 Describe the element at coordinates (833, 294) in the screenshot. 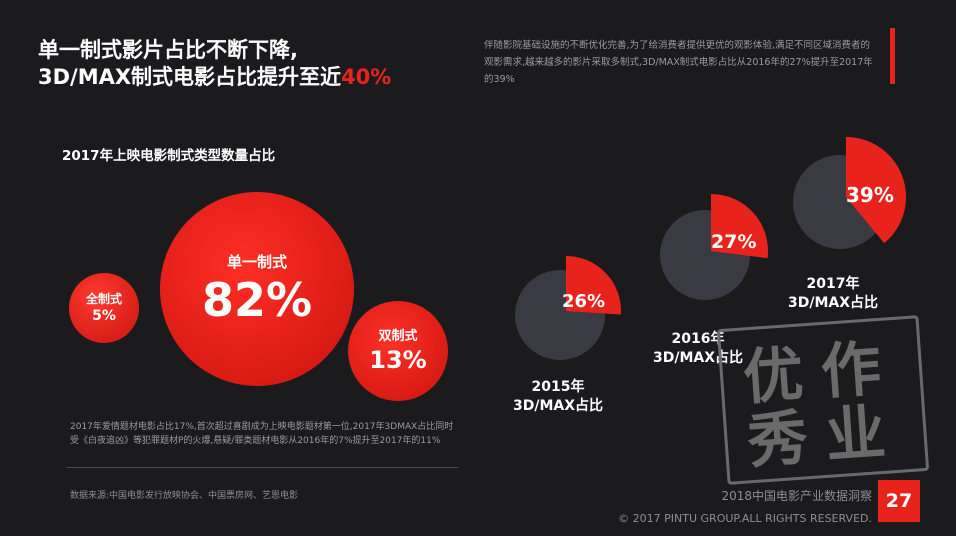

I see `pie-2017-caption: 2017年 3D/MAX占比` at that location.